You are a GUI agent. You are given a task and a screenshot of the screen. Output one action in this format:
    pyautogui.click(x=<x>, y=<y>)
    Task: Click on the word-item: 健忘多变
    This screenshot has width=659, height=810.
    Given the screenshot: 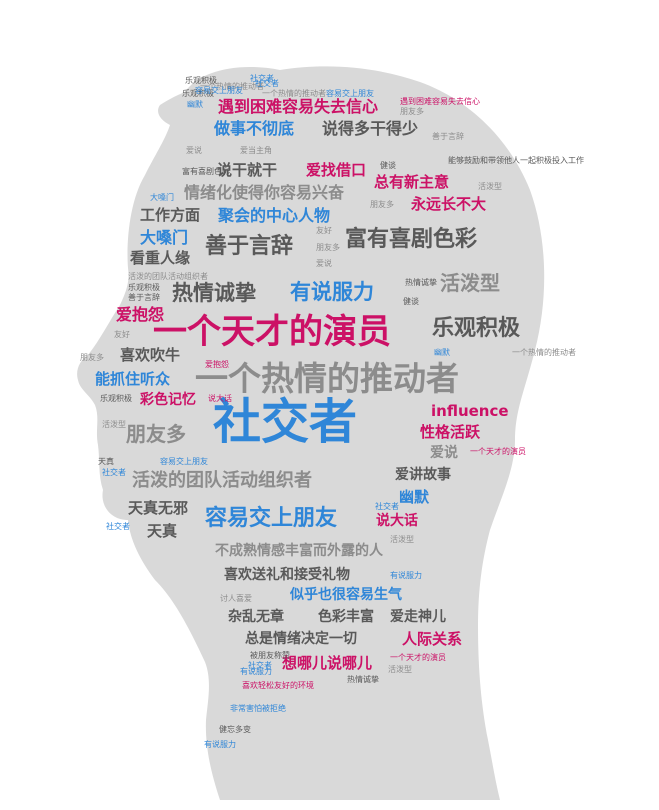 What is the action you would take?
    pyautogui.click(x=235, y=729)
    